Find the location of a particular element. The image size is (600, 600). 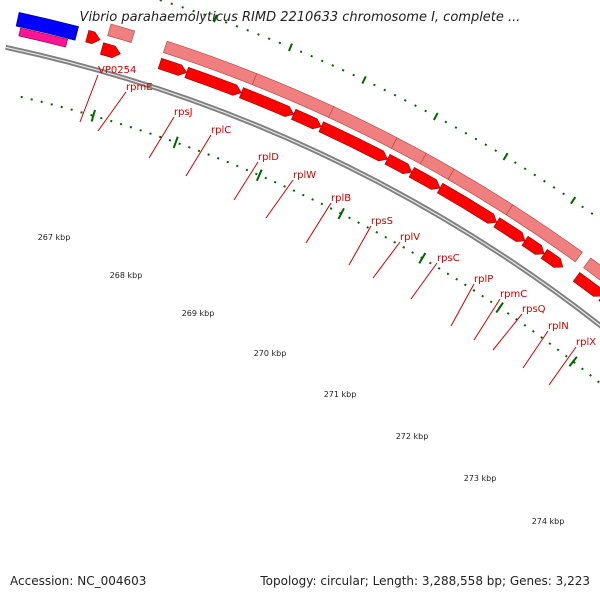

gene-label: rpsS is located at coordinates (382, 221).